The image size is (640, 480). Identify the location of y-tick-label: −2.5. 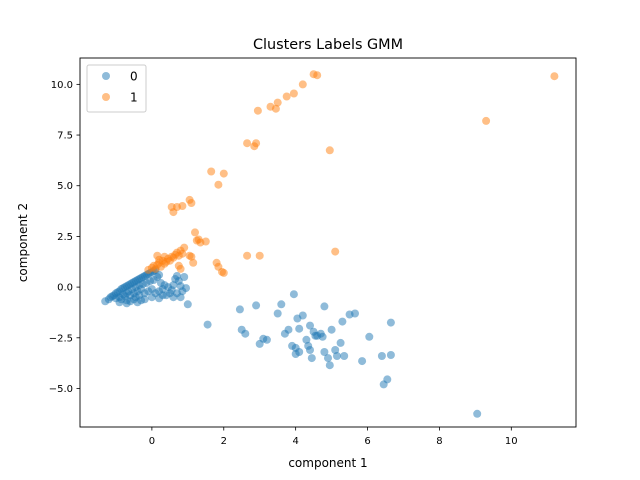
(61, 338).